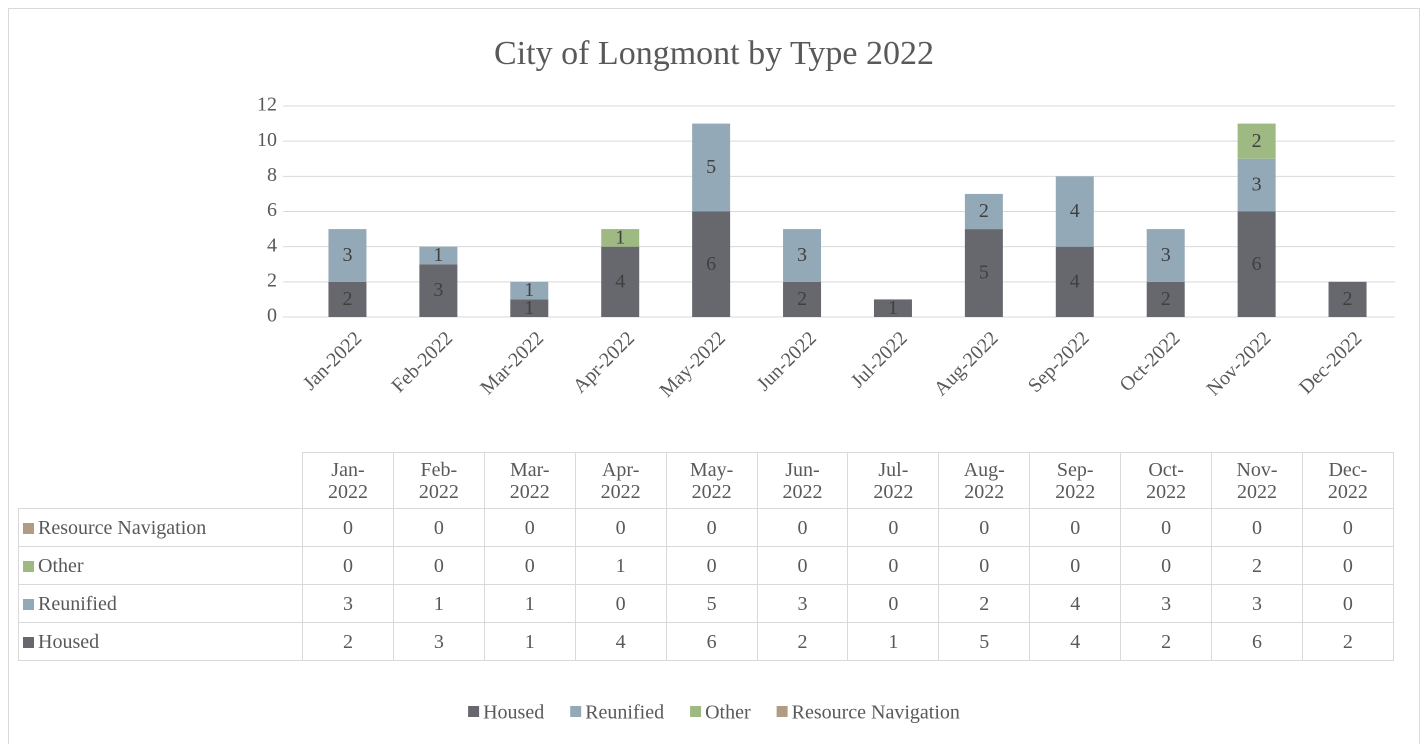 This screenshot has width=1428, height=744. I want to click on table-row: Other 0 0 0 1 0 0 0 0 0 0 2 0, so click(706, 565).